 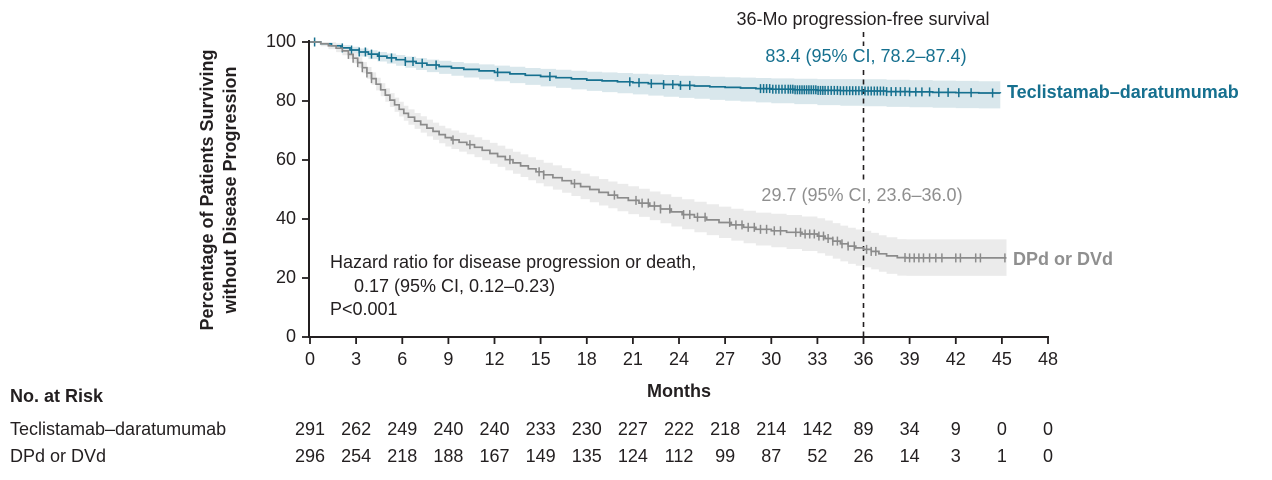 I want to click on x-tick-label: 48, so click(x=1048, y=359).